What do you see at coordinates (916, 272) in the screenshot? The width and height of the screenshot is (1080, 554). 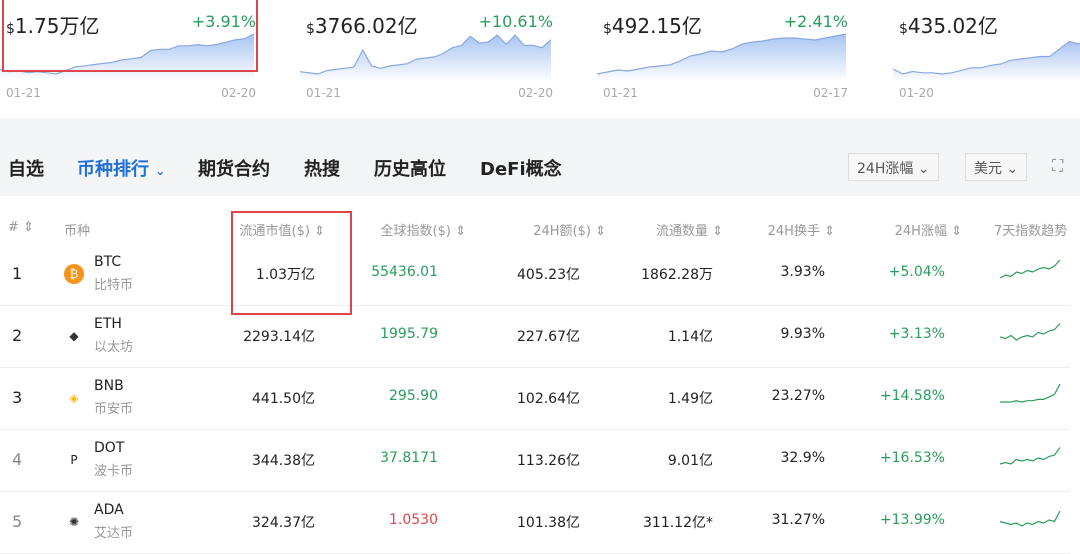 I see `change-24h: +5.04%` at bounding box center [916, 272].